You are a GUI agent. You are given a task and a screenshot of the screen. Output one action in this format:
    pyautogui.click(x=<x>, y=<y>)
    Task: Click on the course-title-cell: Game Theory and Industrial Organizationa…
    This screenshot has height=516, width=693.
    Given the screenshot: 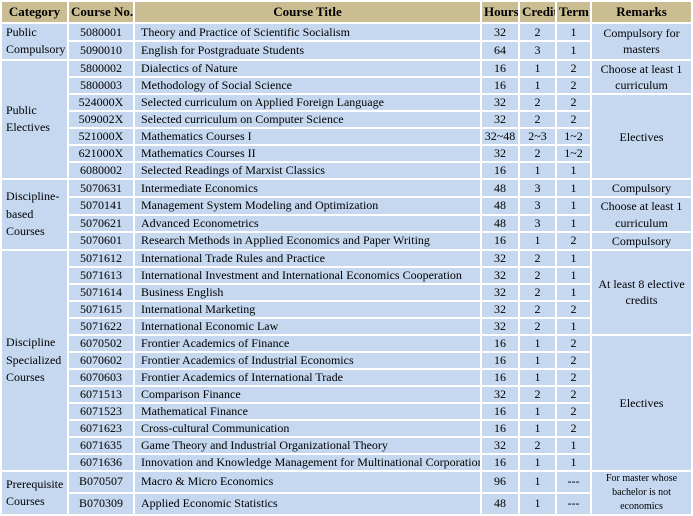 What is the action you would take?
    pyautogui.click(x=307, y=445)
    